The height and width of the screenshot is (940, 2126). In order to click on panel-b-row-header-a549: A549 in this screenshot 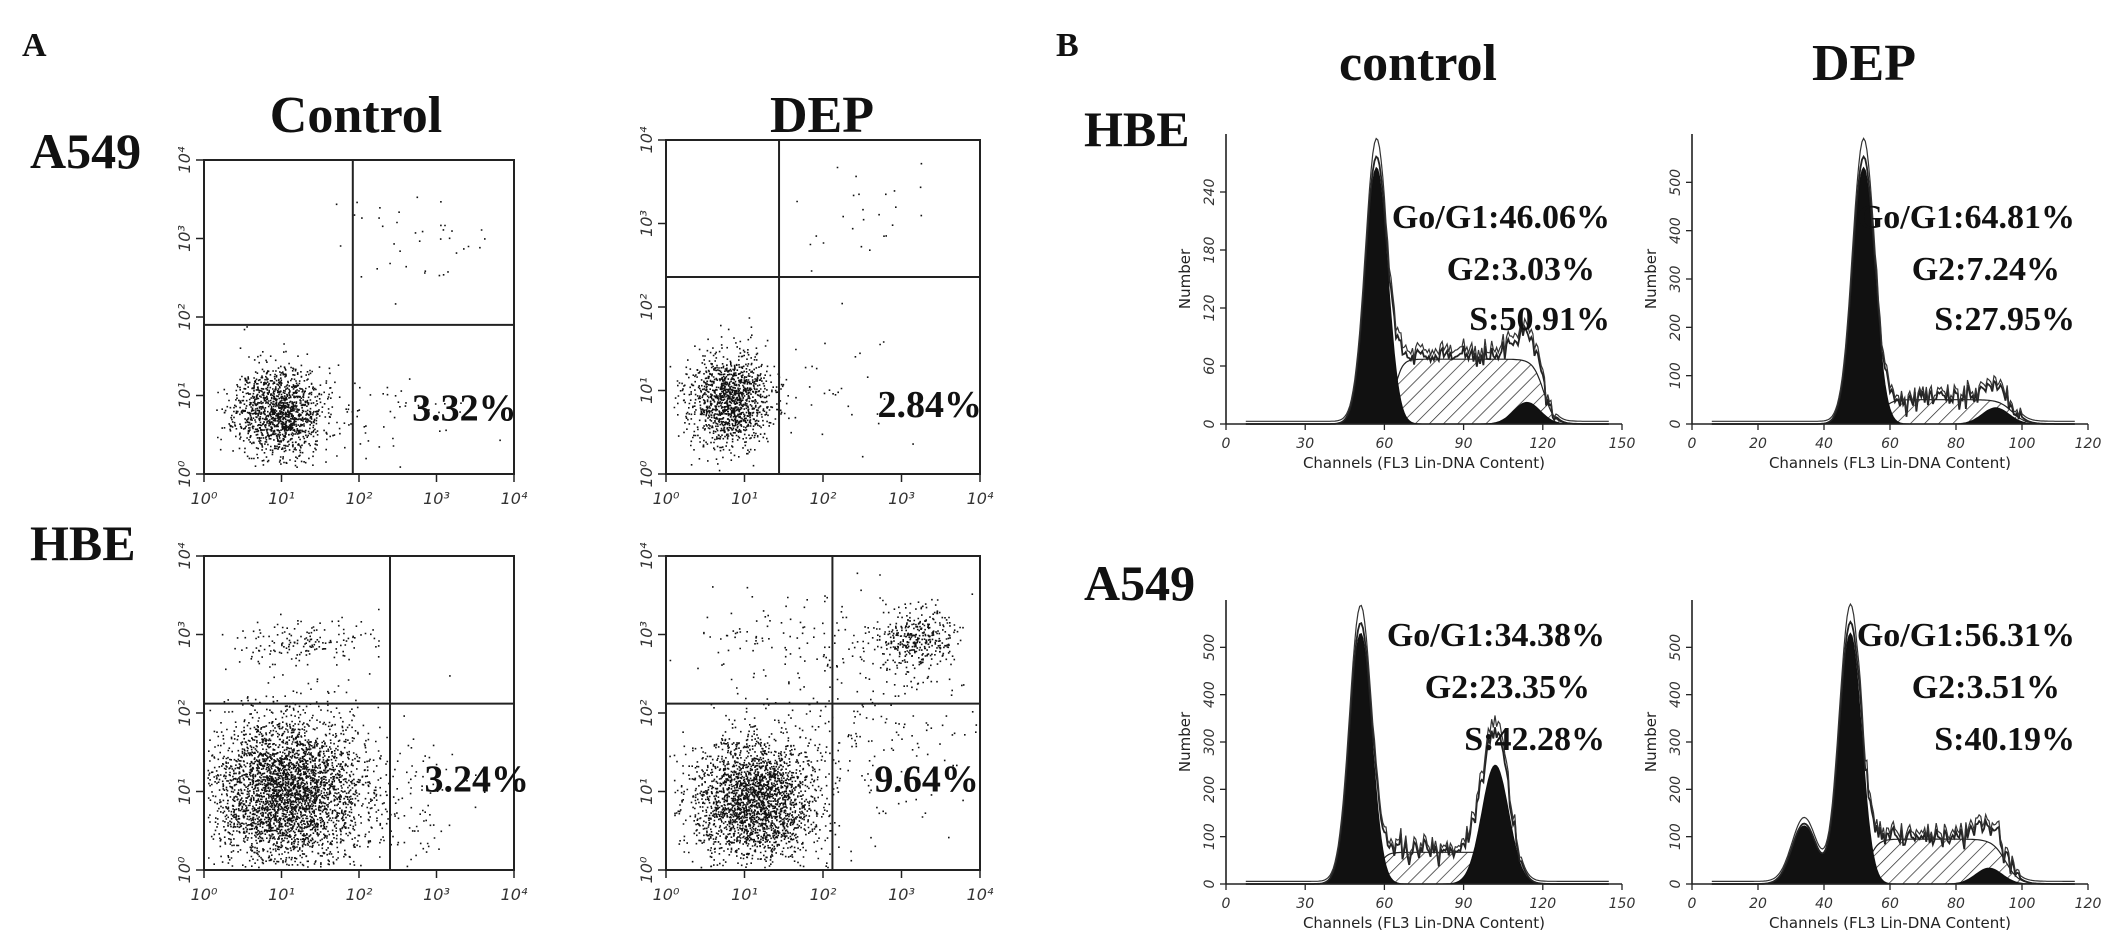, I will do `click(1139, 583)`.